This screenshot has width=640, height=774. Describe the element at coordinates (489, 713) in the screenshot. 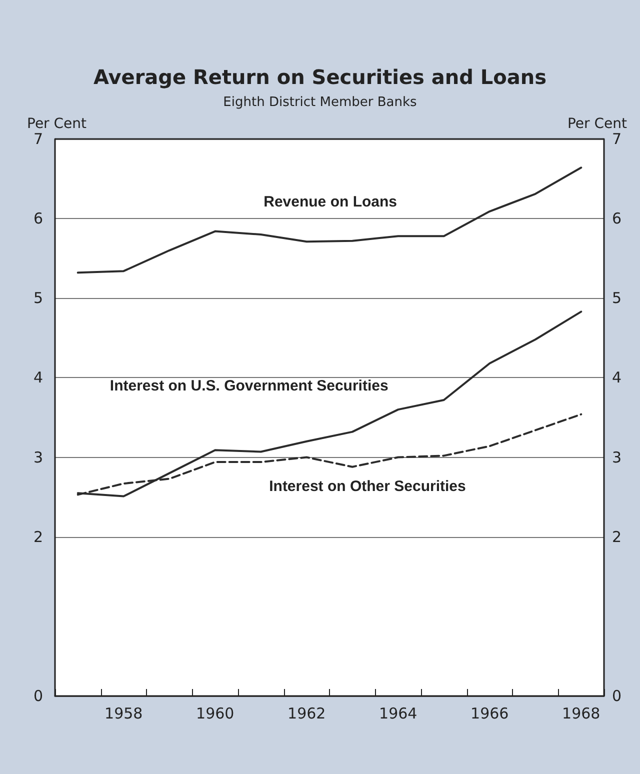

I see `x-tick-label: 1966` at that location.